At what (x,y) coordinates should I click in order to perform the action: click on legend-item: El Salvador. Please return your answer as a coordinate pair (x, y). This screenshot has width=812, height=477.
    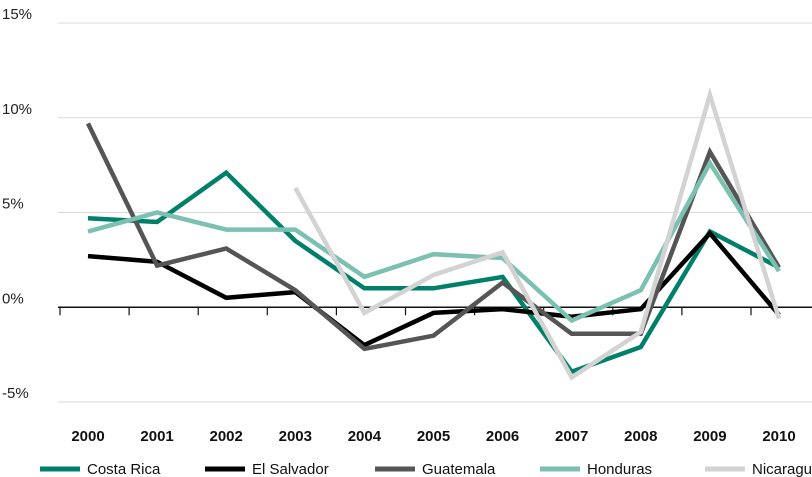
    Looking at the image, I should click on (267, 469).